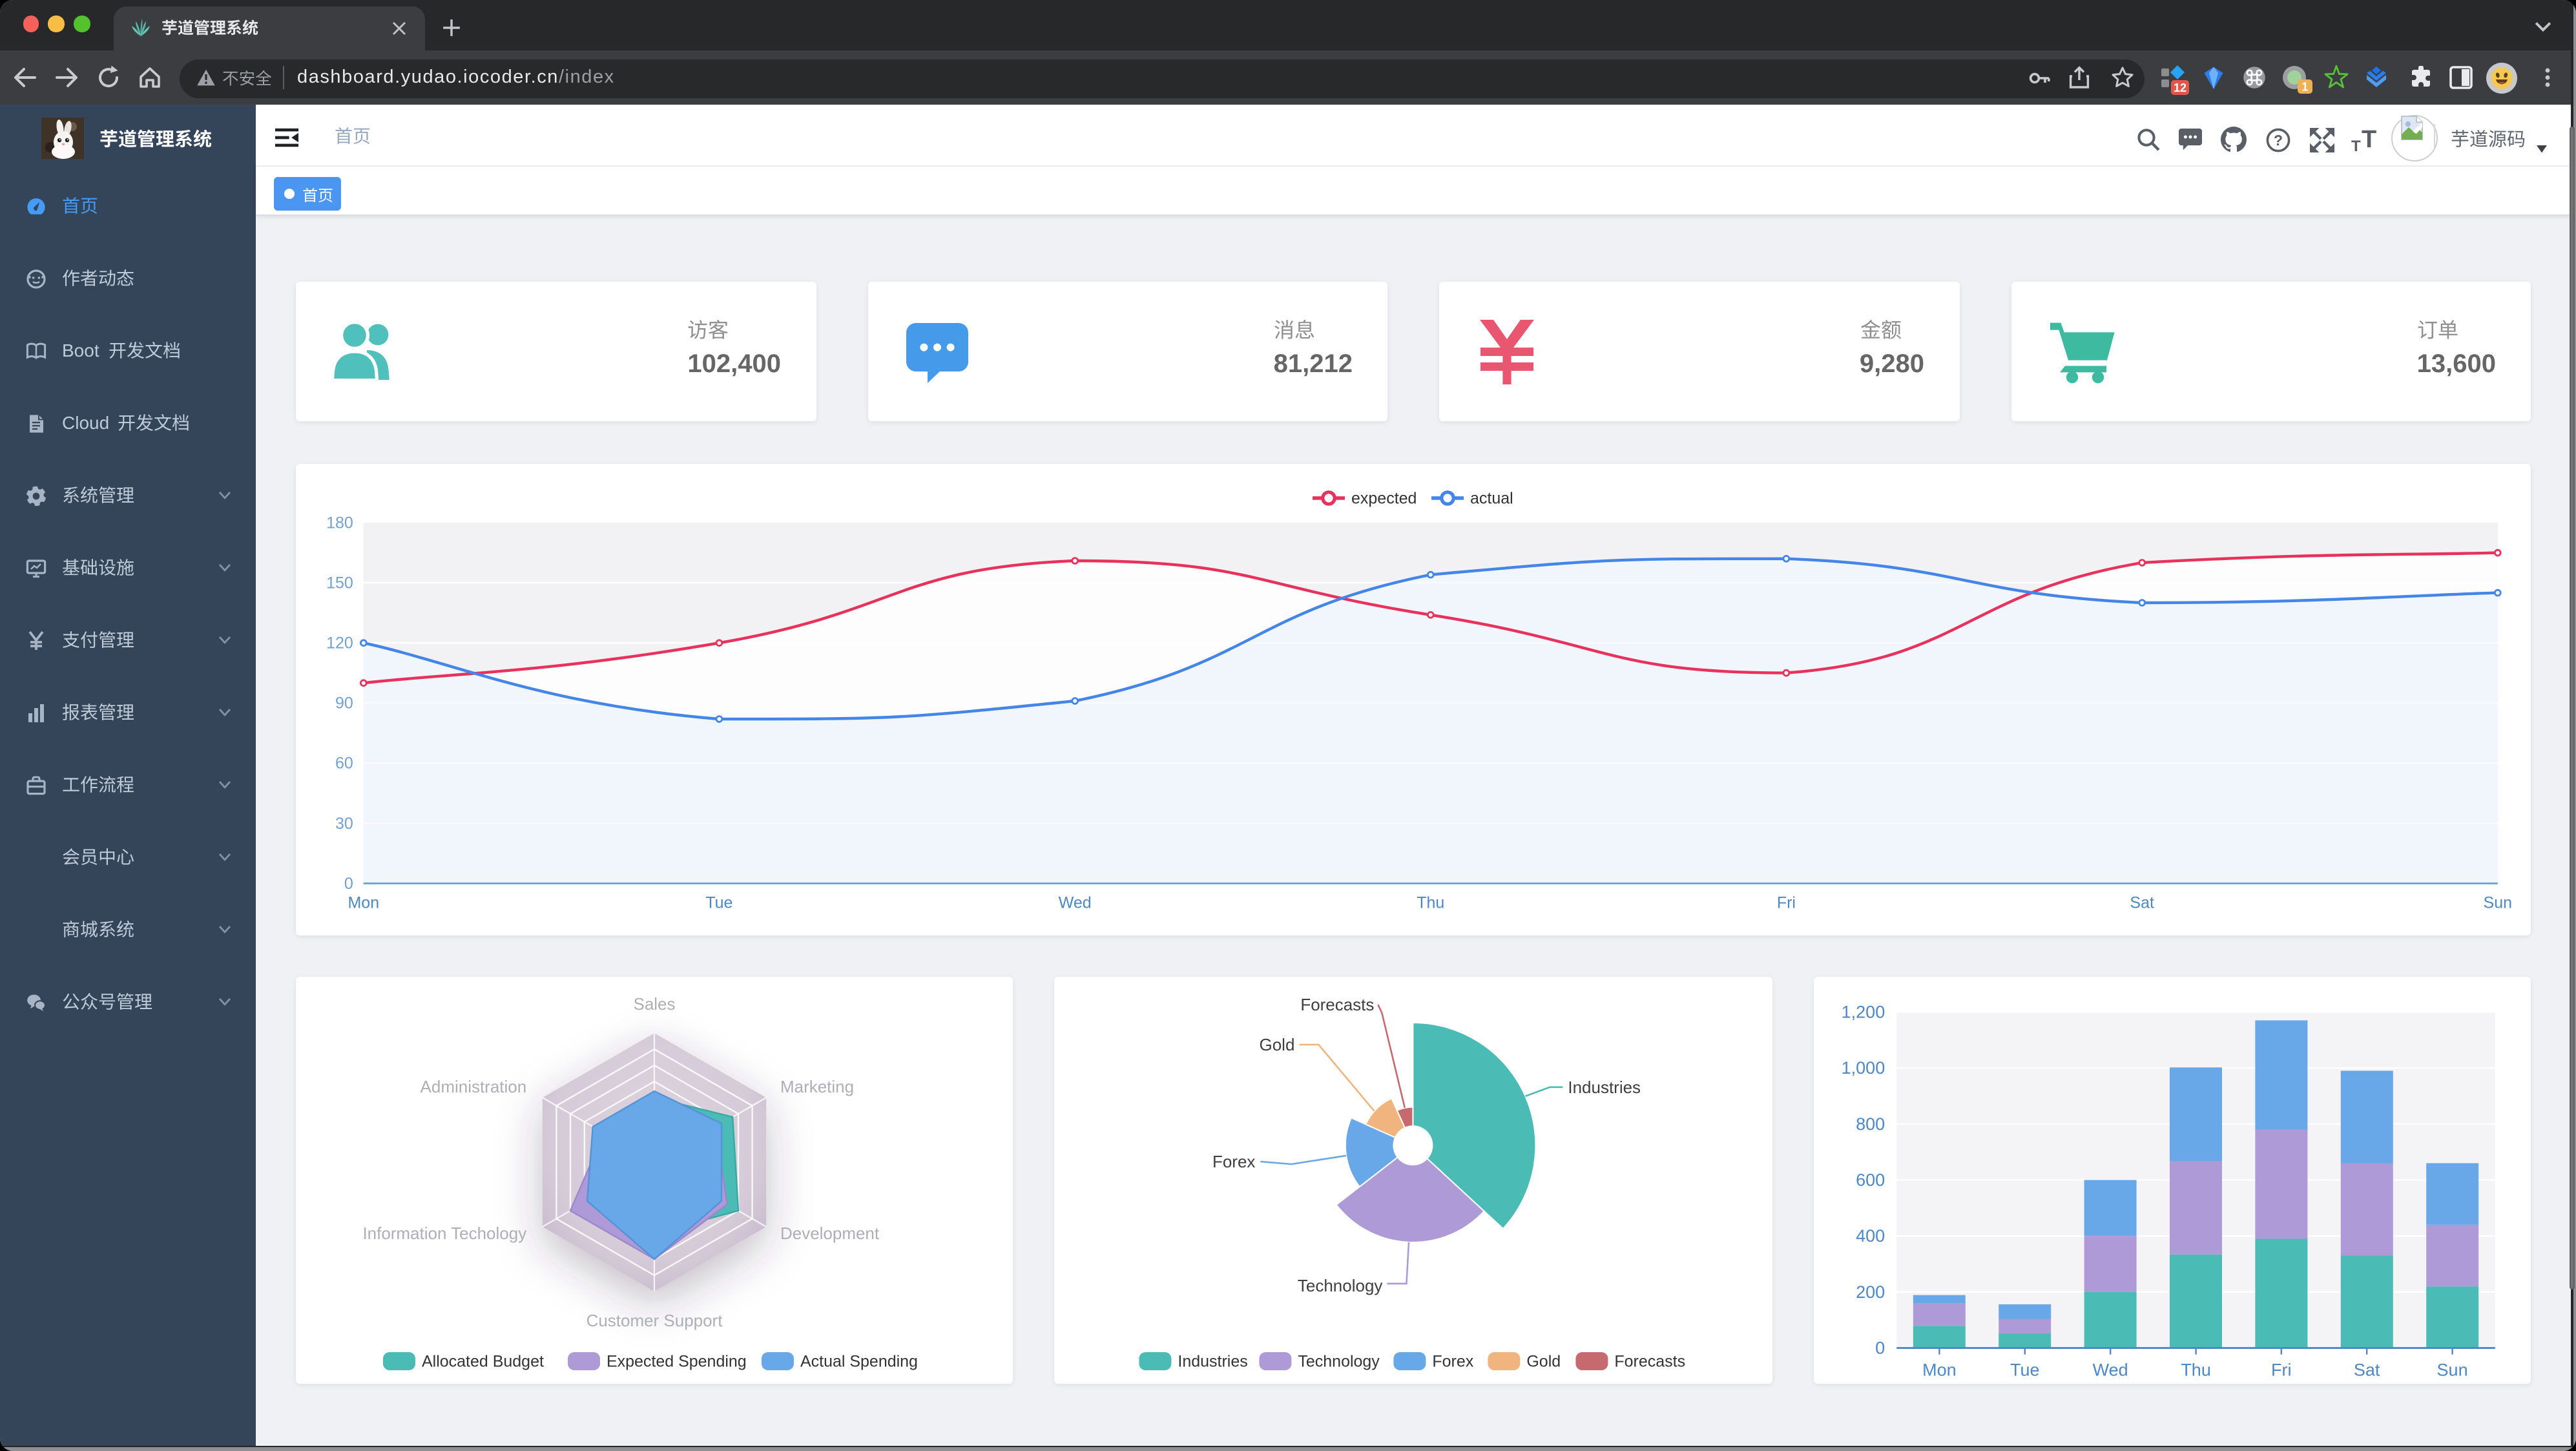  What do you see at coordinates (1384, 499) in the screenshot?
I see `svg-text: expected` at bounding box center [1384, 499].